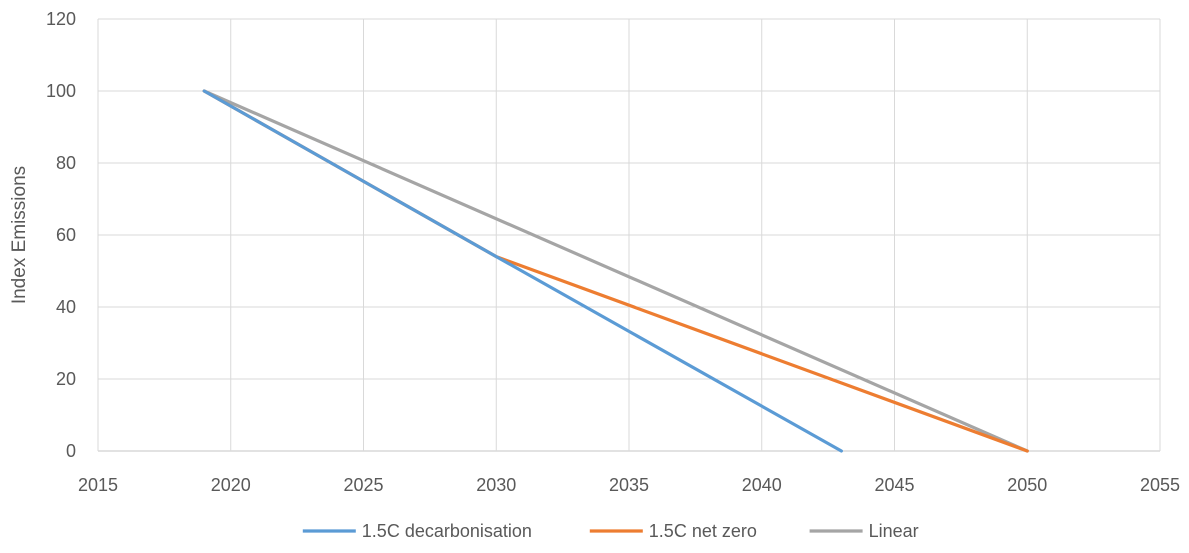 Image resolution: width=1189 pixels, height=553 pixels. What do you see at coordinates (61, 19) in the screenshot?
I see `y-tick-label: 120` at bounding box center [61, 19].